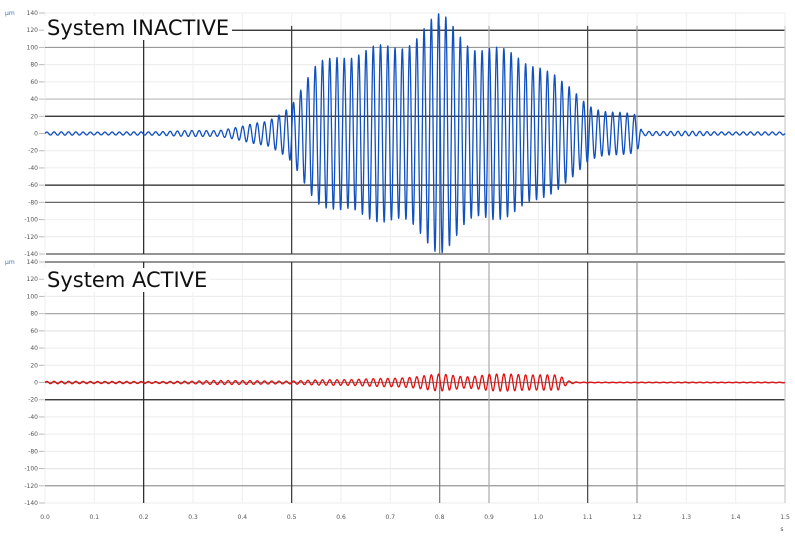 This screenshot has width=795, height=536. I want to click on x-tick-label: 0.3, so click(193, 517).